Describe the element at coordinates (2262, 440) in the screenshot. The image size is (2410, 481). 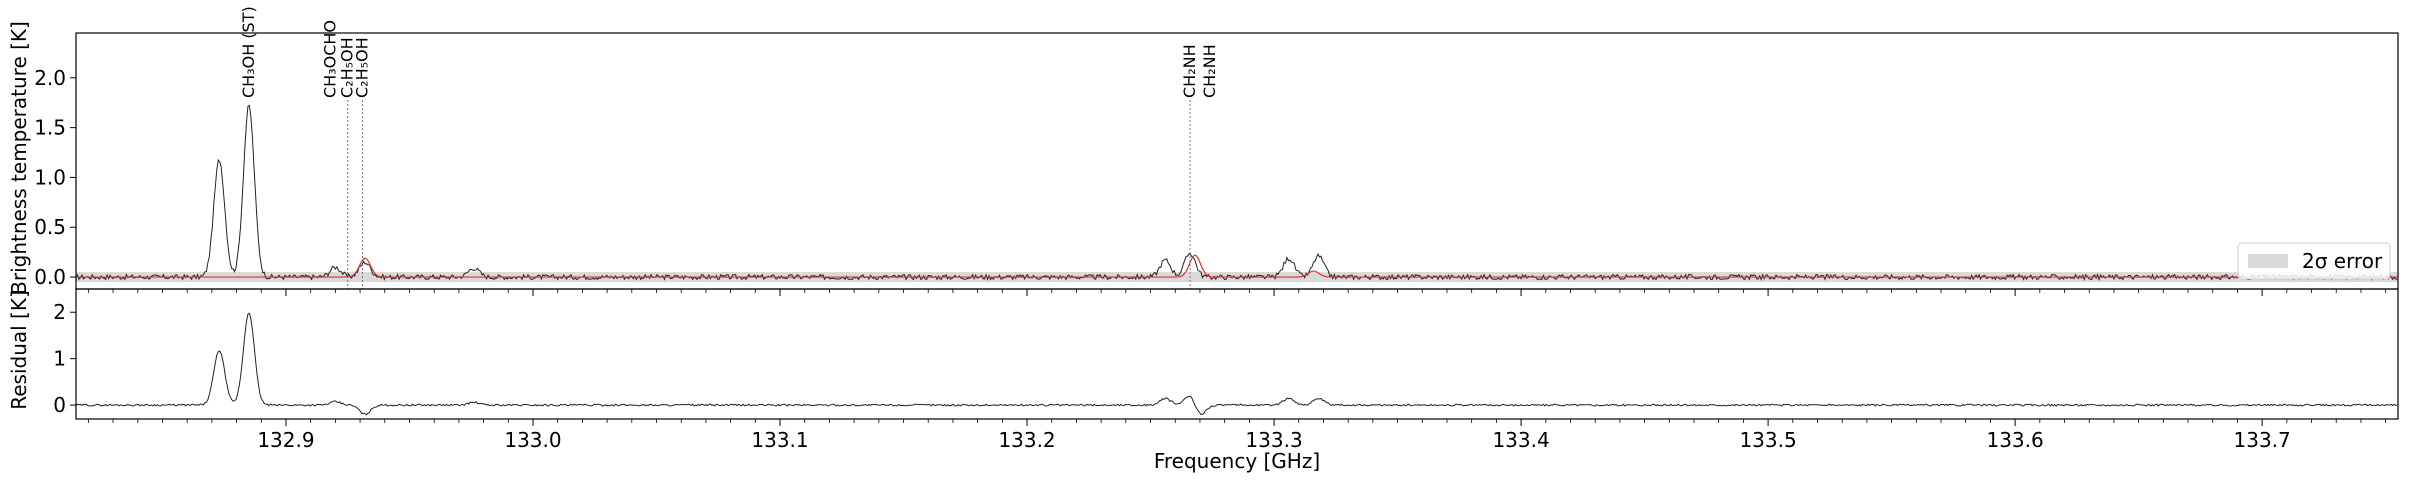
I see `x-tick-label-8: 133.7` at that location.